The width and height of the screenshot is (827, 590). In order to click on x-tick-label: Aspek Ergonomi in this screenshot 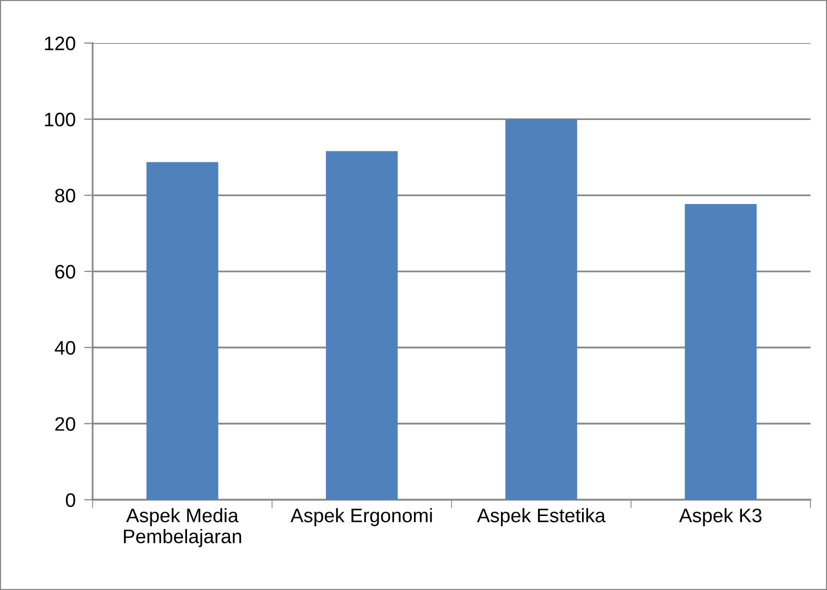, I will do `click(361, 517)`.